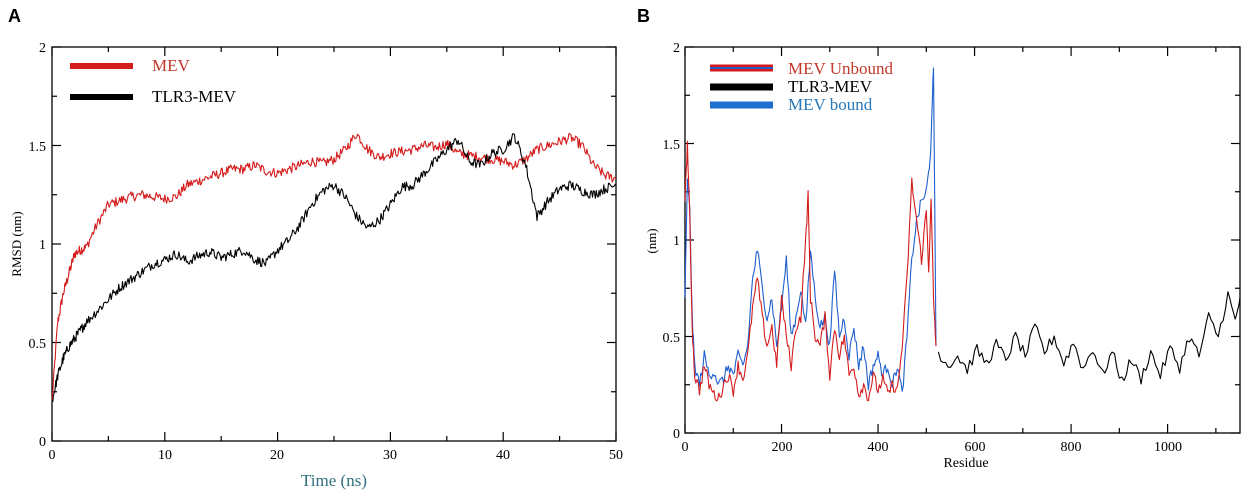 The image size is (1248, 500). What do you see at coordinates (643, 16) in the screenshot?
I see `panel-letter-b: B` at bounding box center [643, 16].